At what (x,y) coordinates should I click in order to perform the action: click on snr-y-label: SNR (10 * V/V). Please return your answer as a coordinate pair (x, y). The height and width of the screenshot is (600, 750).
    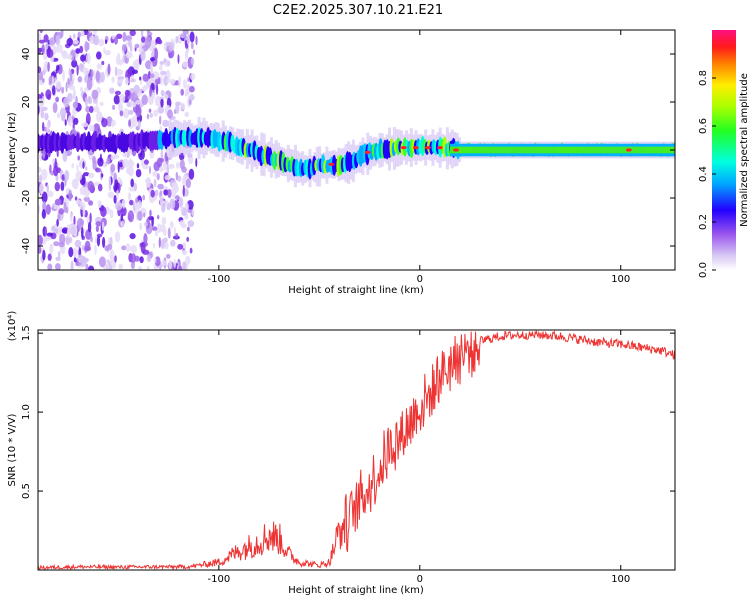
    Looking at the image, I should click on (12, 449).